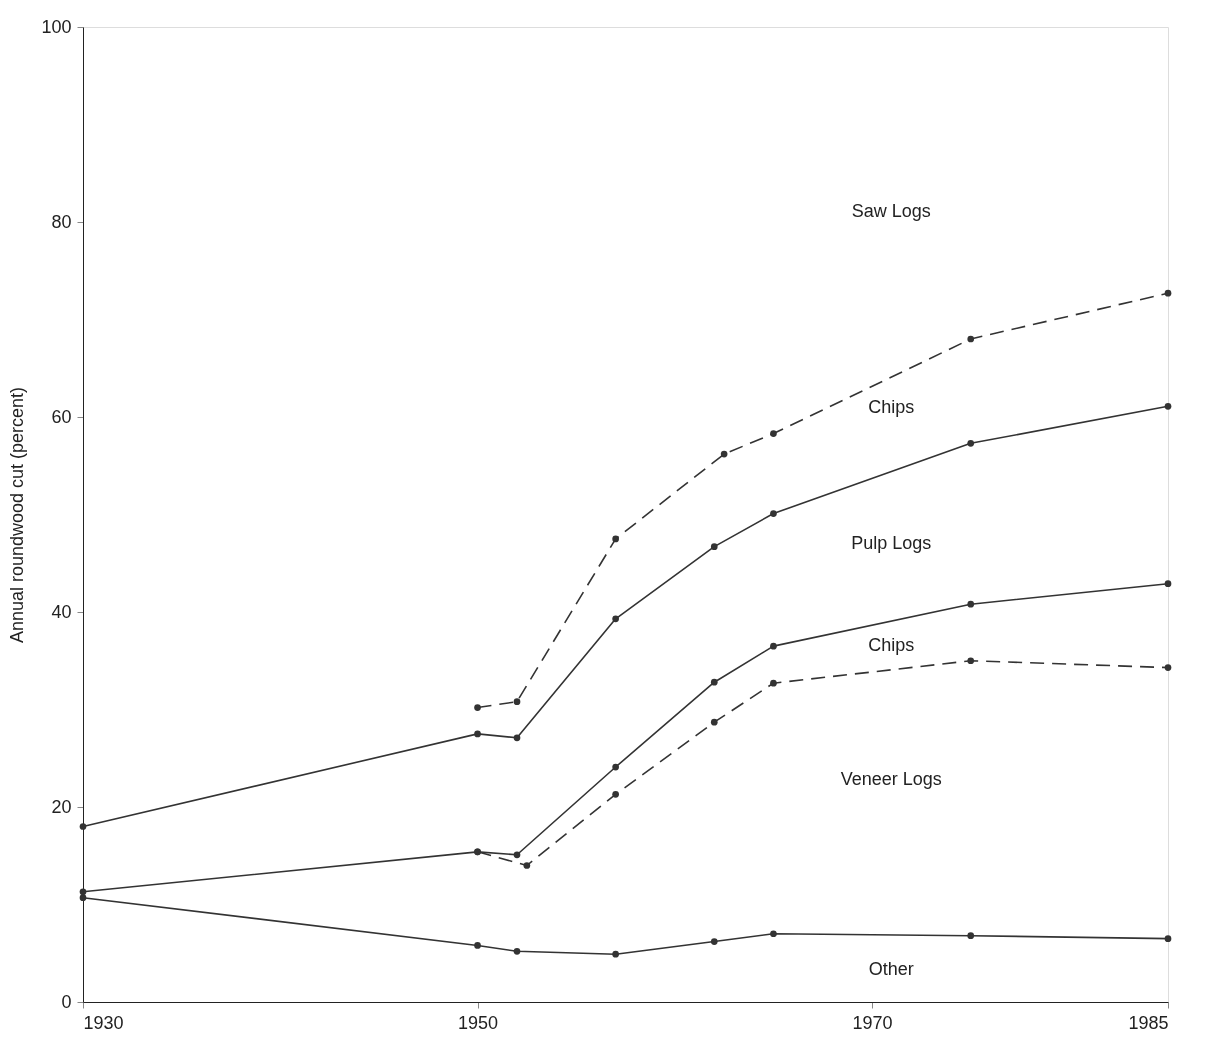 This screenshot has width=1212, height=1045. What do you see at coordinates (61, 806) in the screenshot?
I see `y-tick-label: 20` at bounding box center [61, 806].